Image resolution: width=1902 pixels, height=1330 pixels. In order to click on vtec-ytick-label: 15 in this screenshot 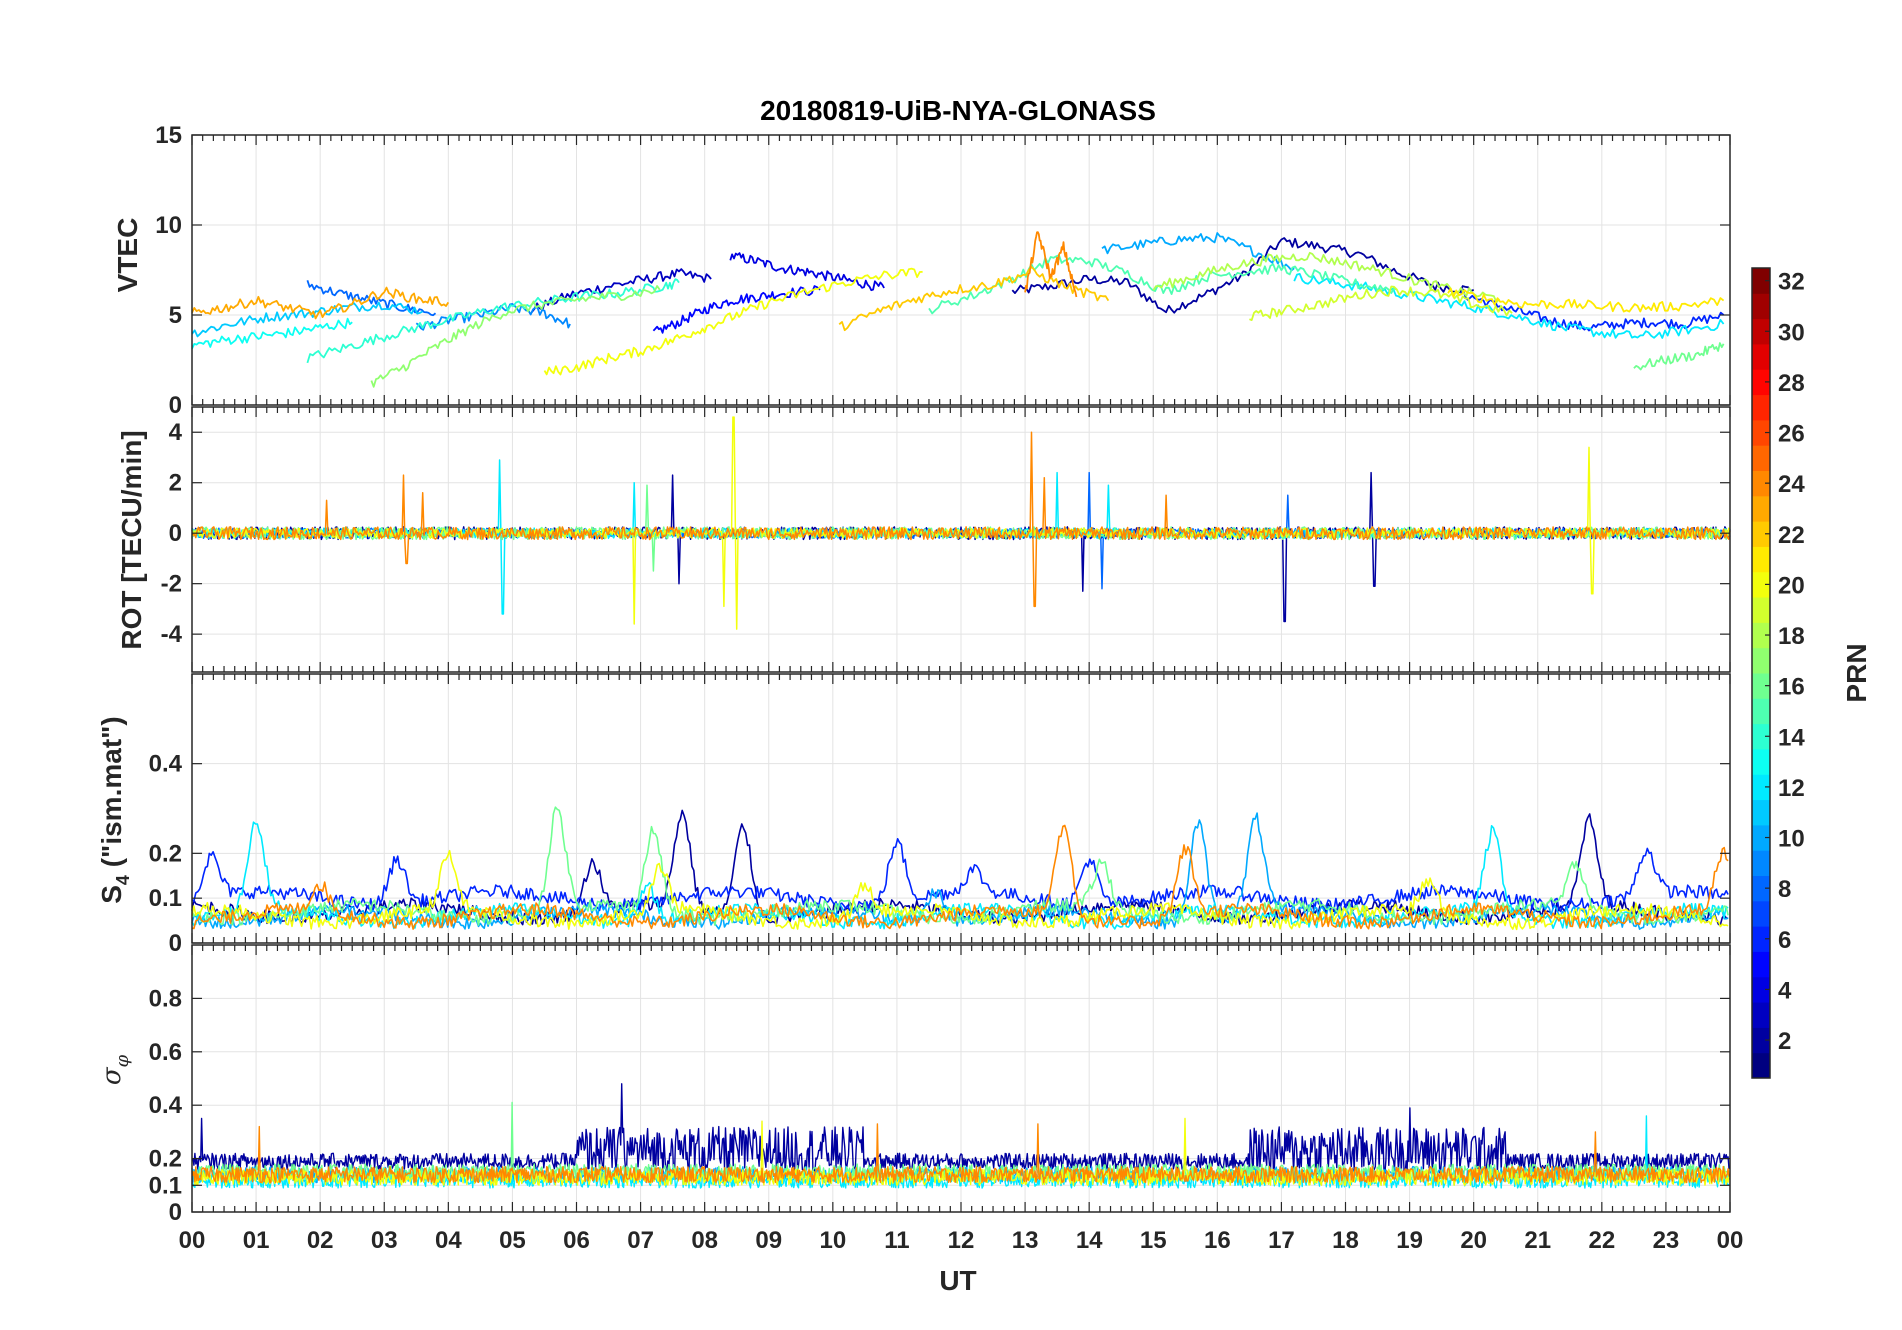, I will do `click(168, 135)`.